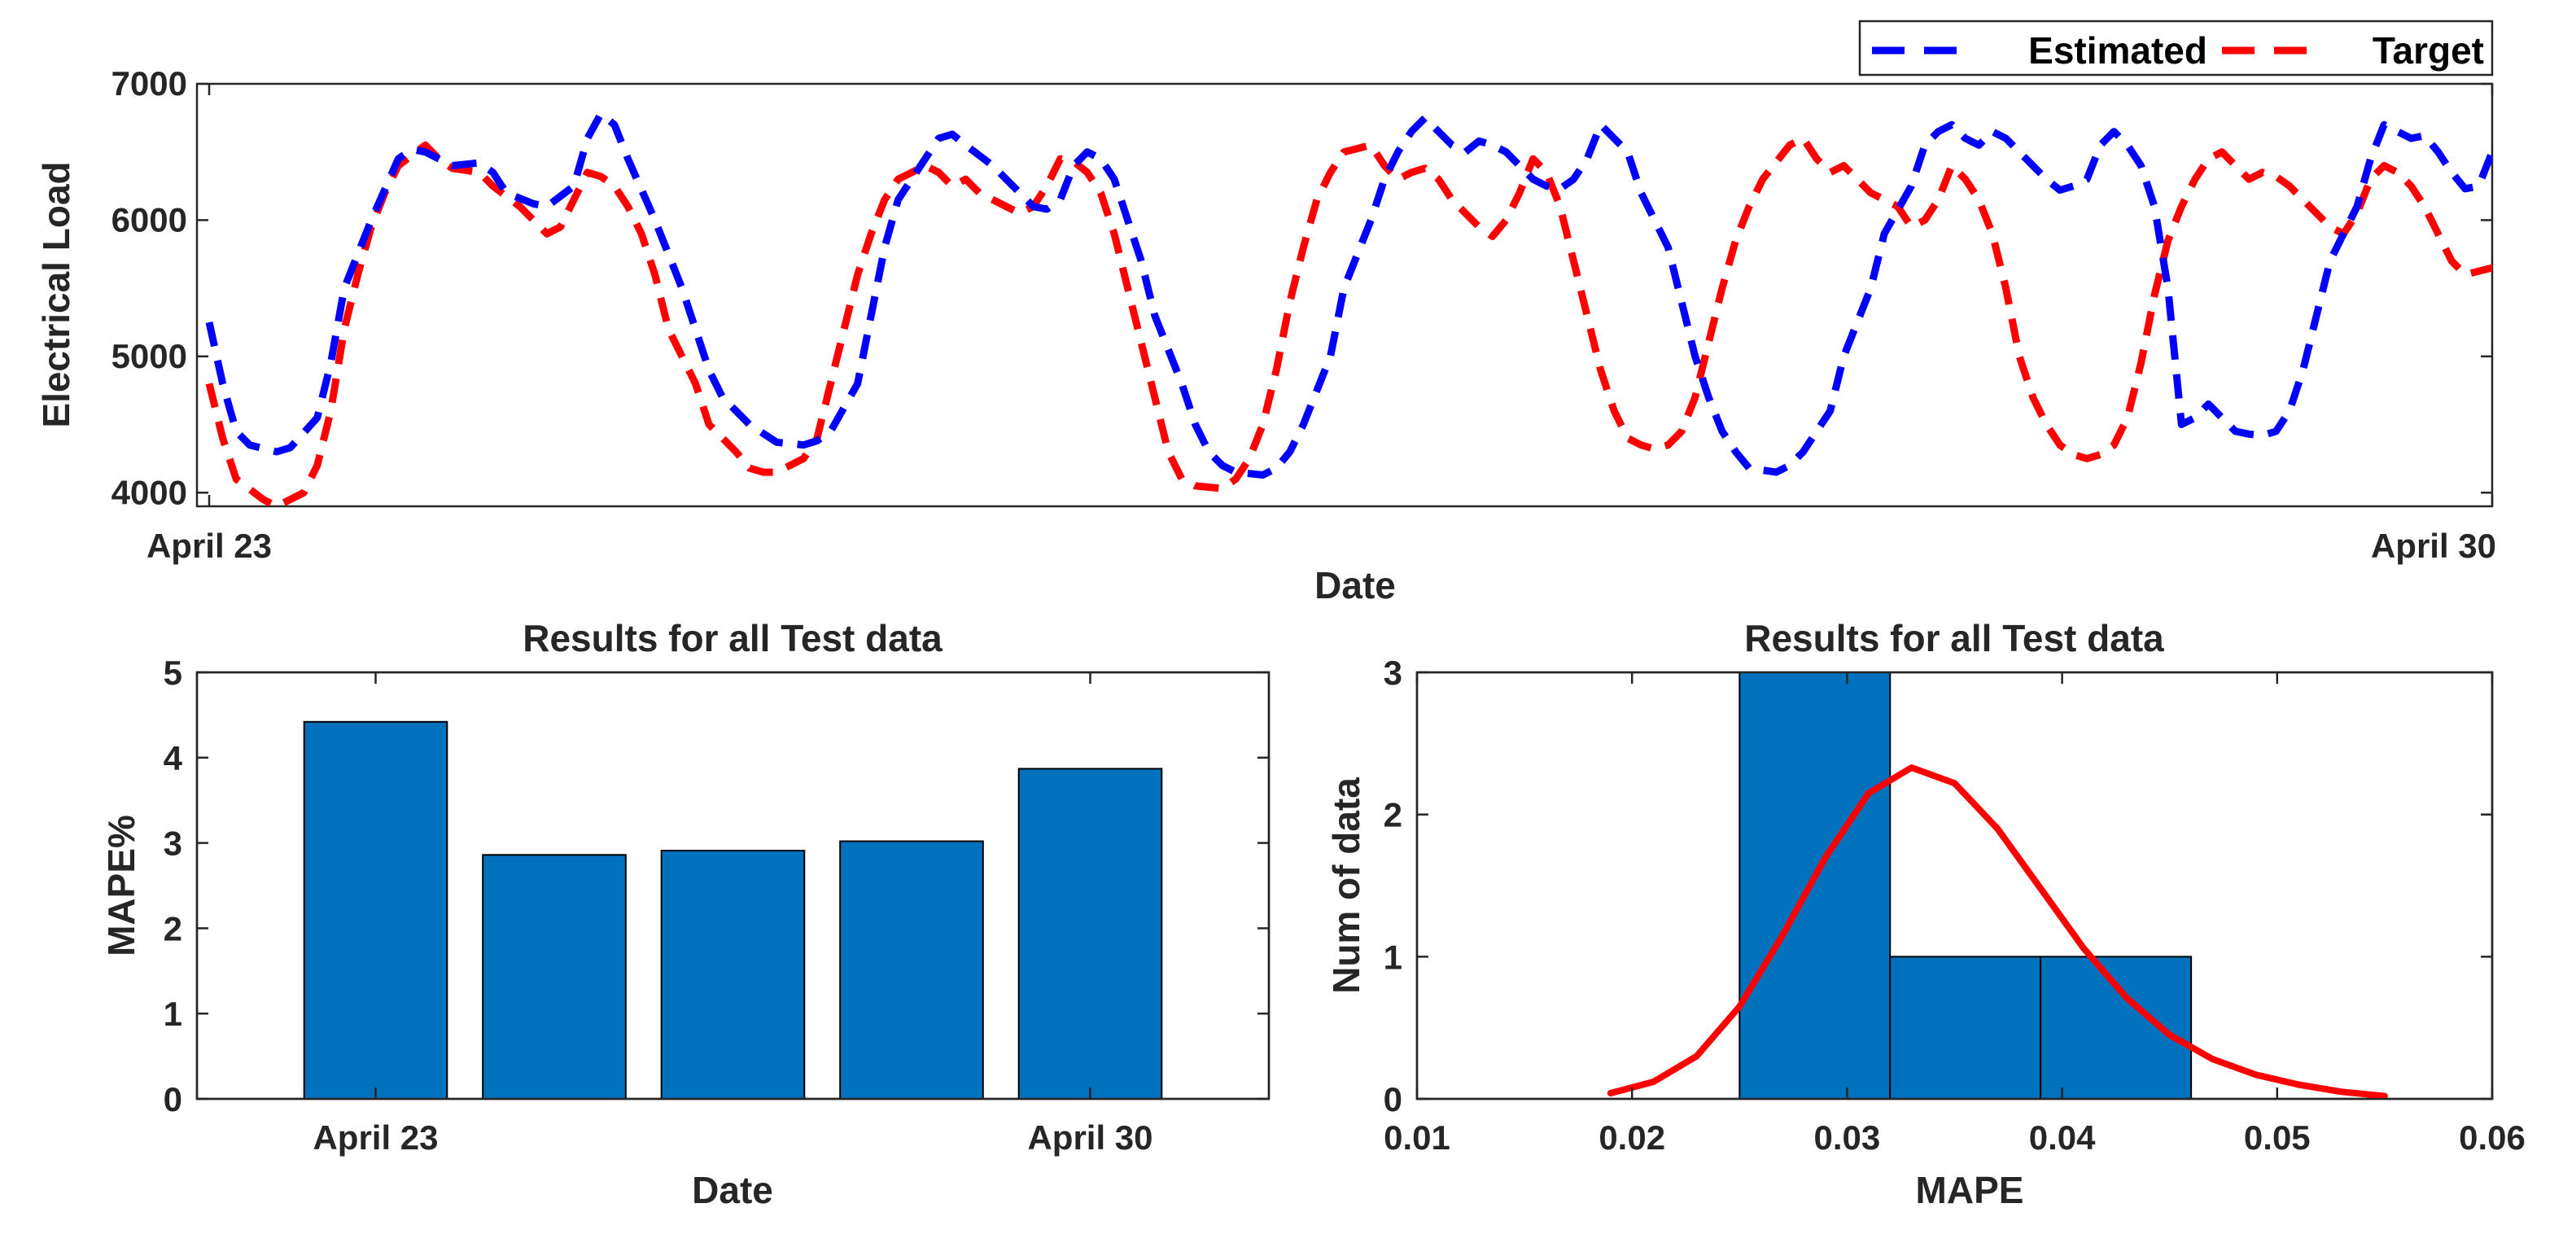 The image size is (2576, 1234). What do you see at coordinates (1954, 638) in the screenshot?
I see `histogram-title: Results for all Test data` at bounding box center [1954, 638].